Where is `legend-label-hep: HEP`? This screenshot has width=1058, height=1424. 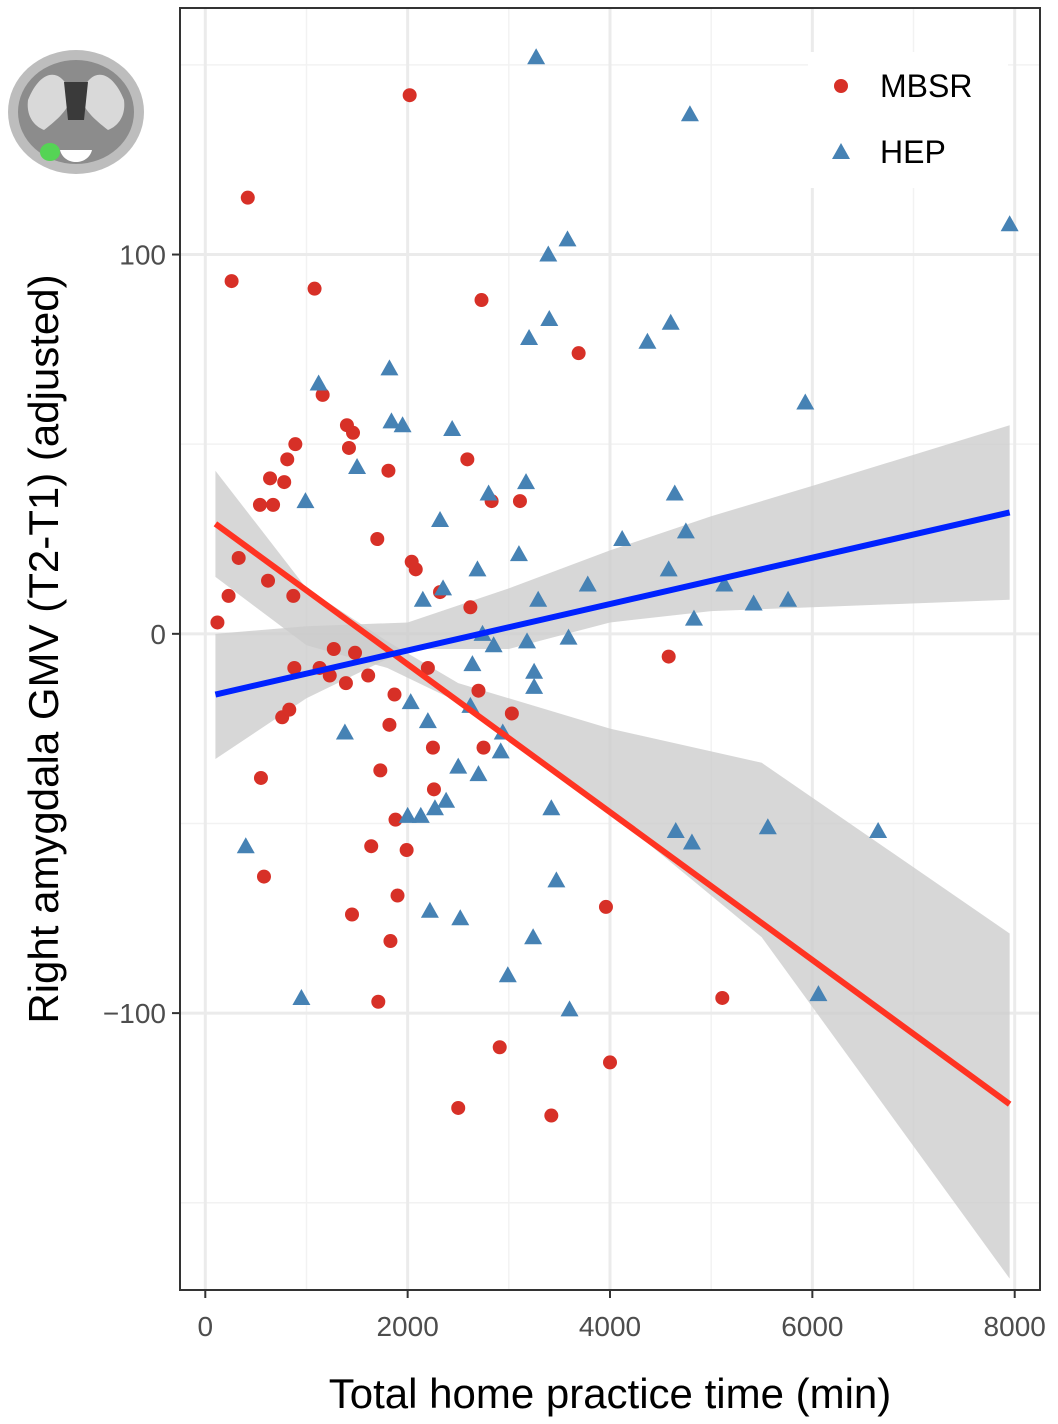
legend-label-hep: HEP is located at coordinates (913, 152).